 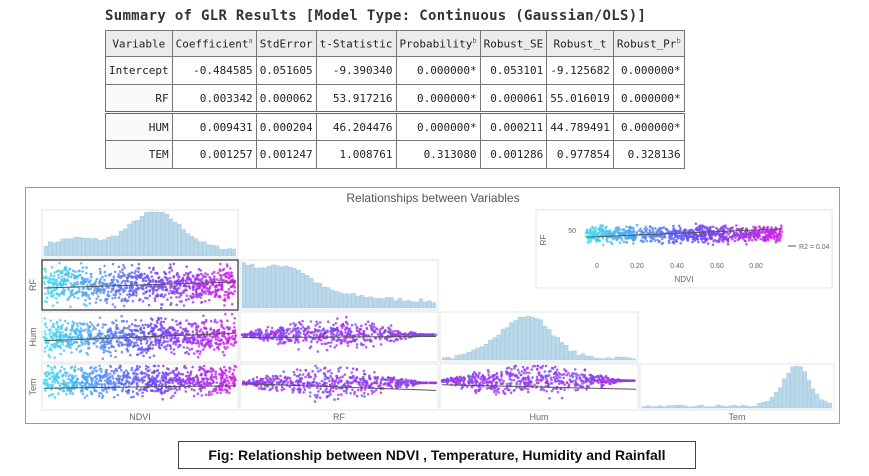 What do you see at coordinates (139, 98) in the screenshot?
I see `table-cell: RF` at bounding box center [139, 98].